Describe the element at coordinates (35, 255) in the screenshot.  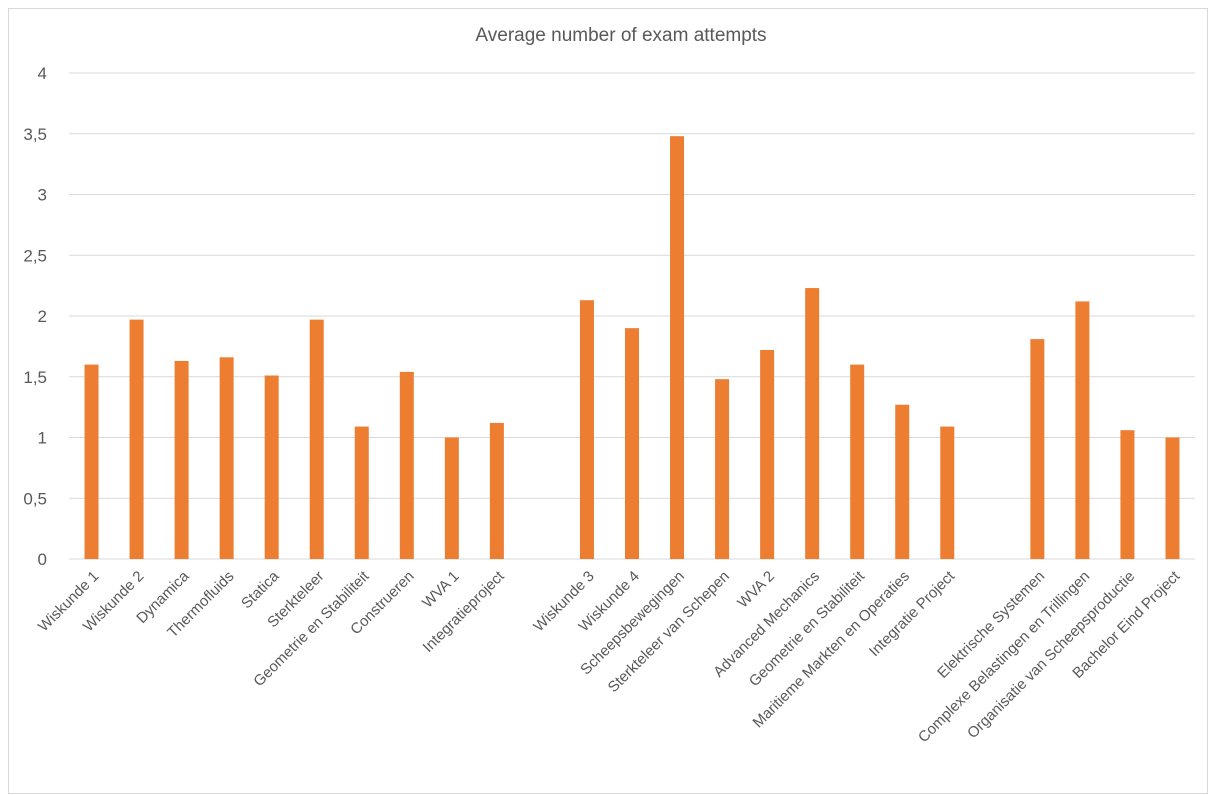
I see `y-tick-label: 2,5` at that location.